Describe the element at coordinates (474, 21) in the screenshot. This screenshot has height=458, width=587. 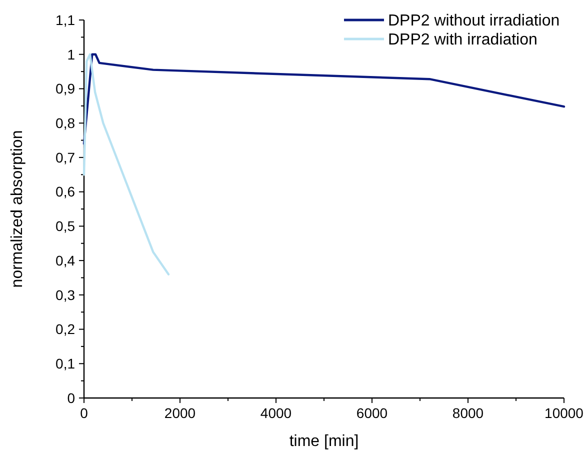
I see `legend-label: DPP2 without irradiation` at that location.